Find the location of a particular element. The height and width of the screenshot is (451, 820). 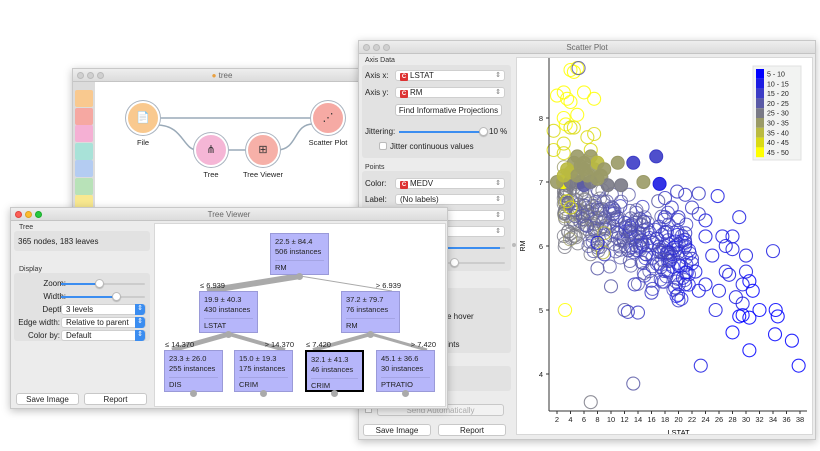

tree-node-rm-low: 19.9 ± 40.3 430 instances LSTAT is located at coordinates (228, 312).